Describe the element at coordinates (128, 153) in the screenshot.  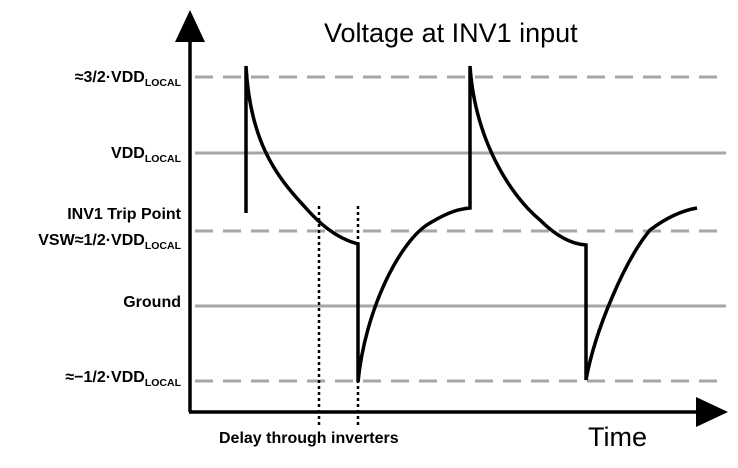
I see `label-vdd-prefix: VDD` at that location.